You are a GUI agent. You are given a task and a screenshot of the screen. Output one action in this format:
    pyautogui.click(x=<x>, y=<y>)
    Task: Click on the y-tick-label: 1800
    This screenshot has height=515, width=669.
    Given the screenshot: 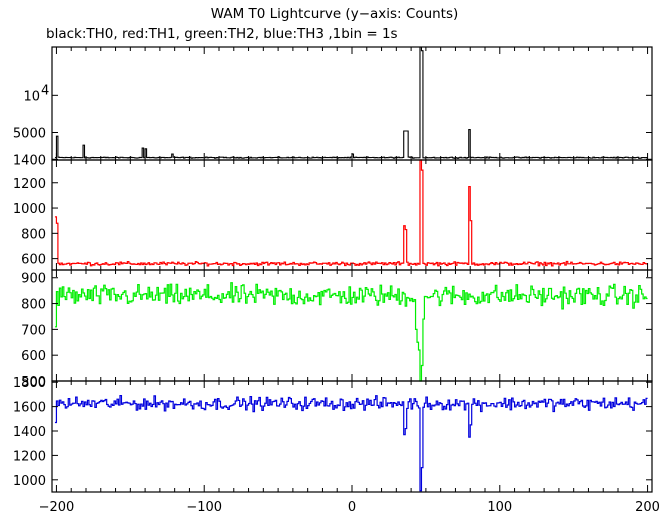 What is the action you would take?
    pyautogui.click(x=29, y=383)
    